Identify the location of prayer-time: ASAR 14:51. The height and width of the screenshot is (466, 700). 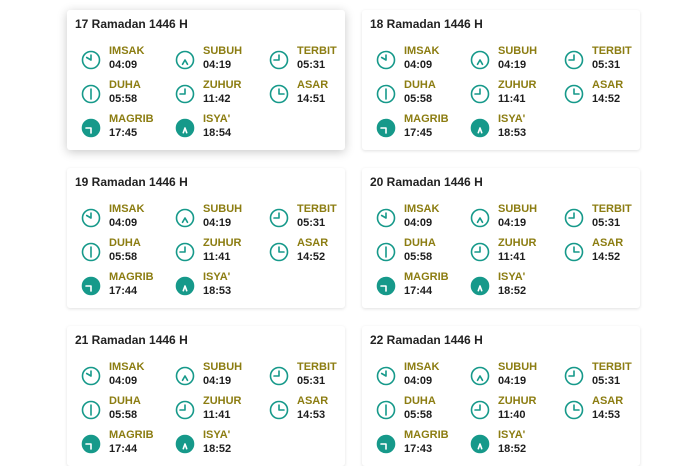
(308, 94).